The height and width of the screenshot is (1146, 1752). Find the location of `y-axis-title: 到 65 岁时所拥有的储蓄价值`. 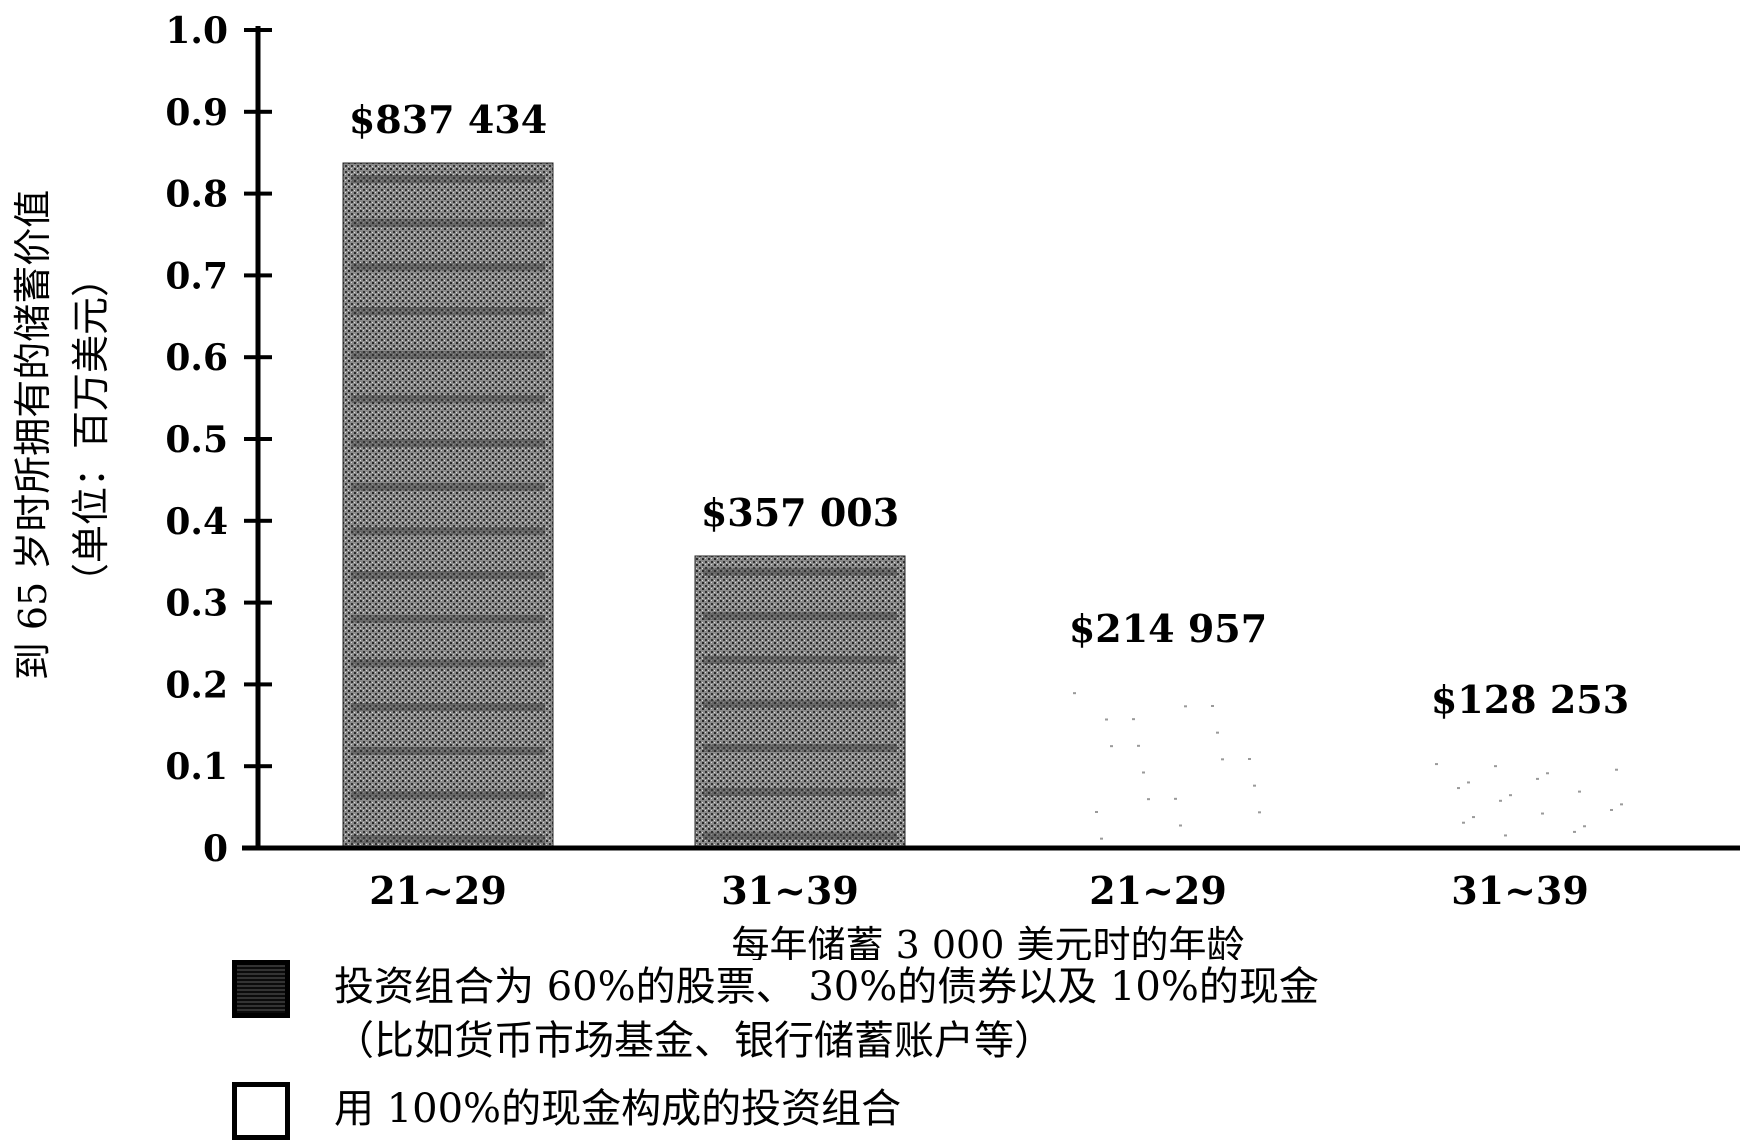

y-axis-title: 到 65 岁时所拥有的储蓄价值 is located at coordinates (33, 435).